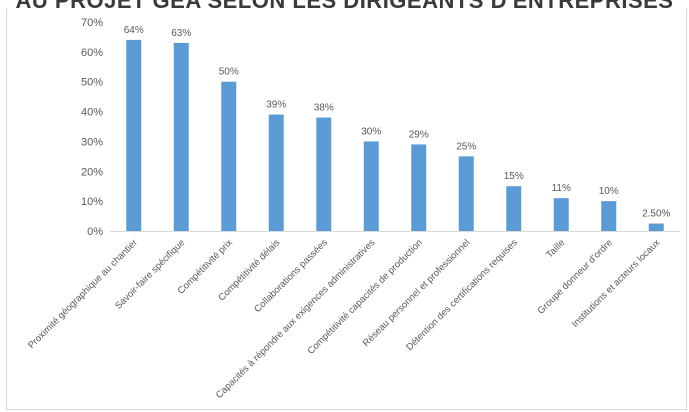  I want to click on x-tick-label: Institutions et acteurs locaux, so click(616, 283).